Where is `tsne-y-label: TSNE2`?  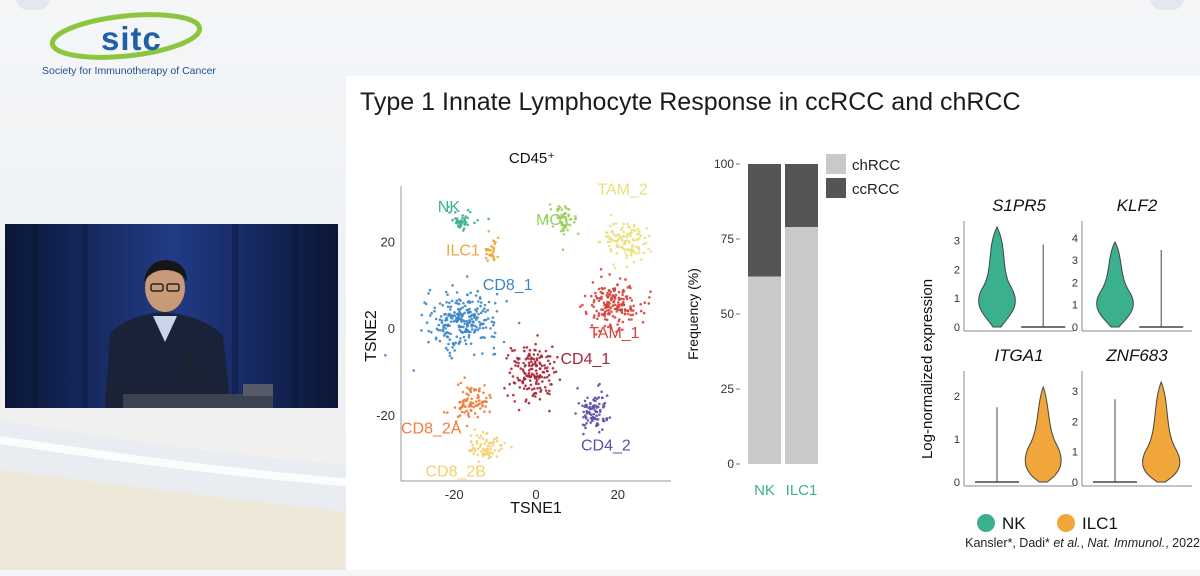
tsne-y-label: TSNE2 is located at coordinates (371, 336).